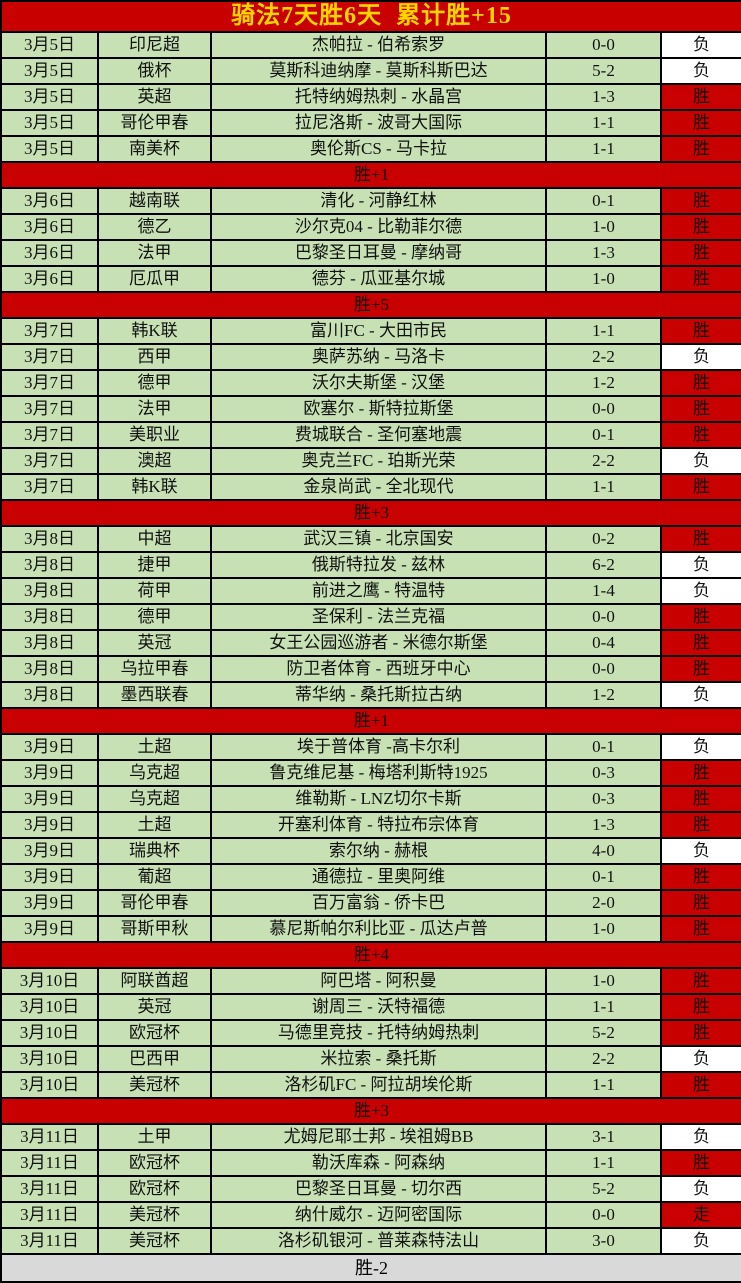 This screenshot has height=1283, width=741. I want to click on league-cell: 美冠杯, so click(154, 1215).